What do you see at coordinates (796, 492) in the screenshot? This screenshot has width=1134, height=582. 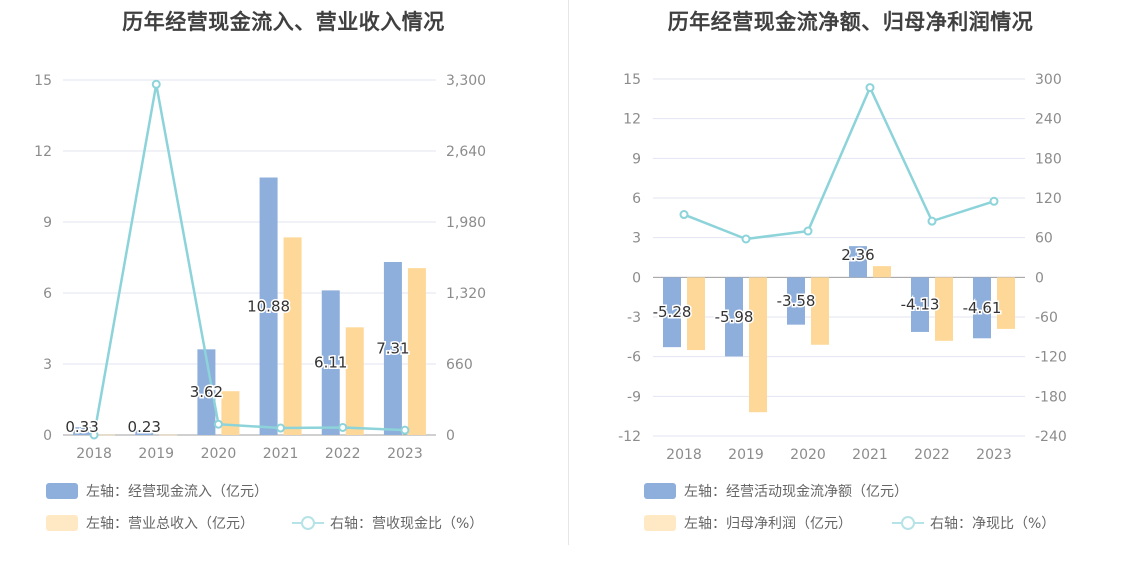 I see `legend-label: 左轴：经营活动现金流净额（亿元）` at bounding box center [796, 492].